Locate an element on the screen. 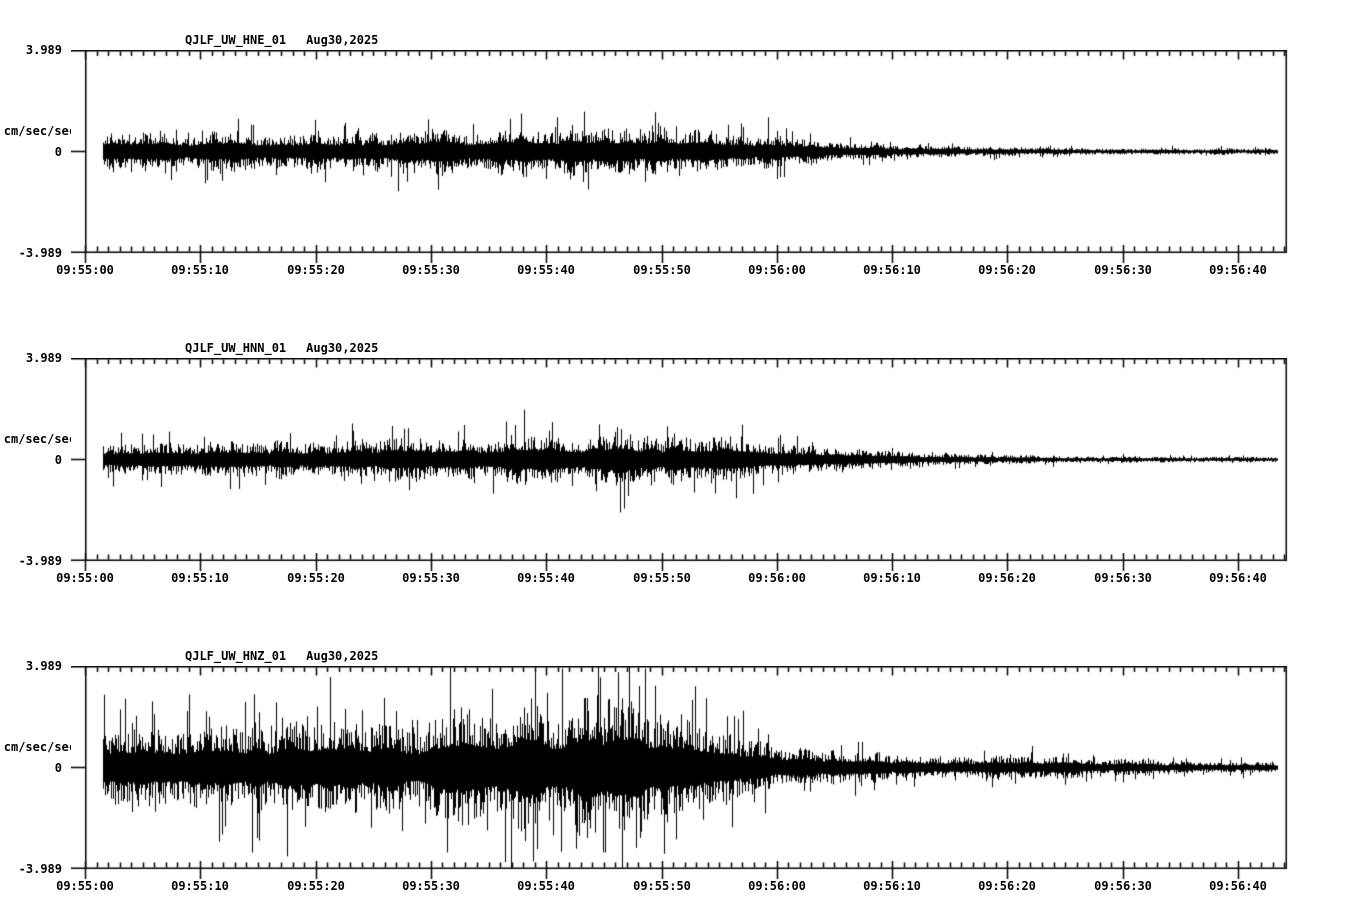 The width and height of the screenshot is (1358, 924). station-channel-label: QJLF_UW_HNZ_01 is located at coordinates (236, 656).